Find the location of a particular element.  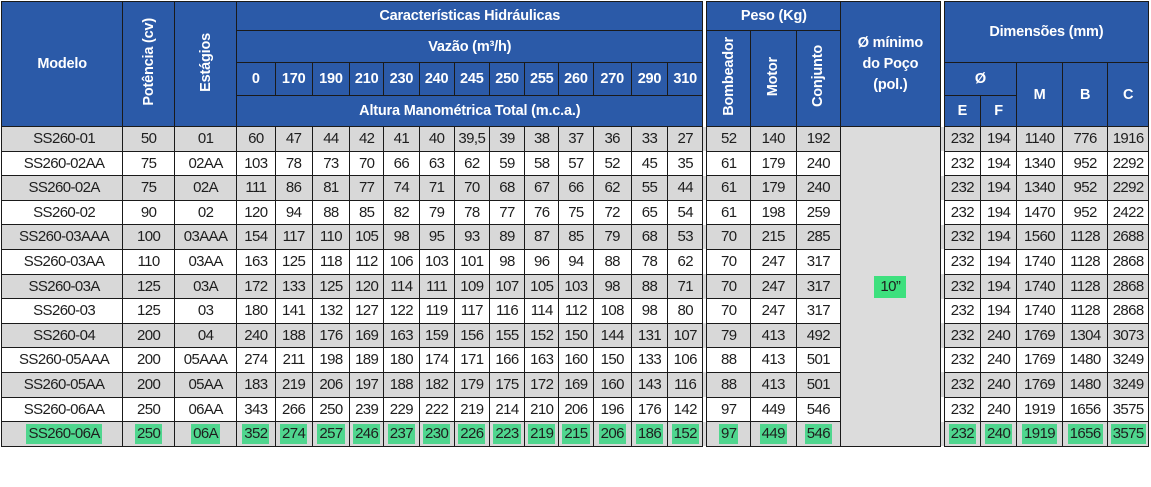

head-cell: 188 is located at coordinates (293, 335).